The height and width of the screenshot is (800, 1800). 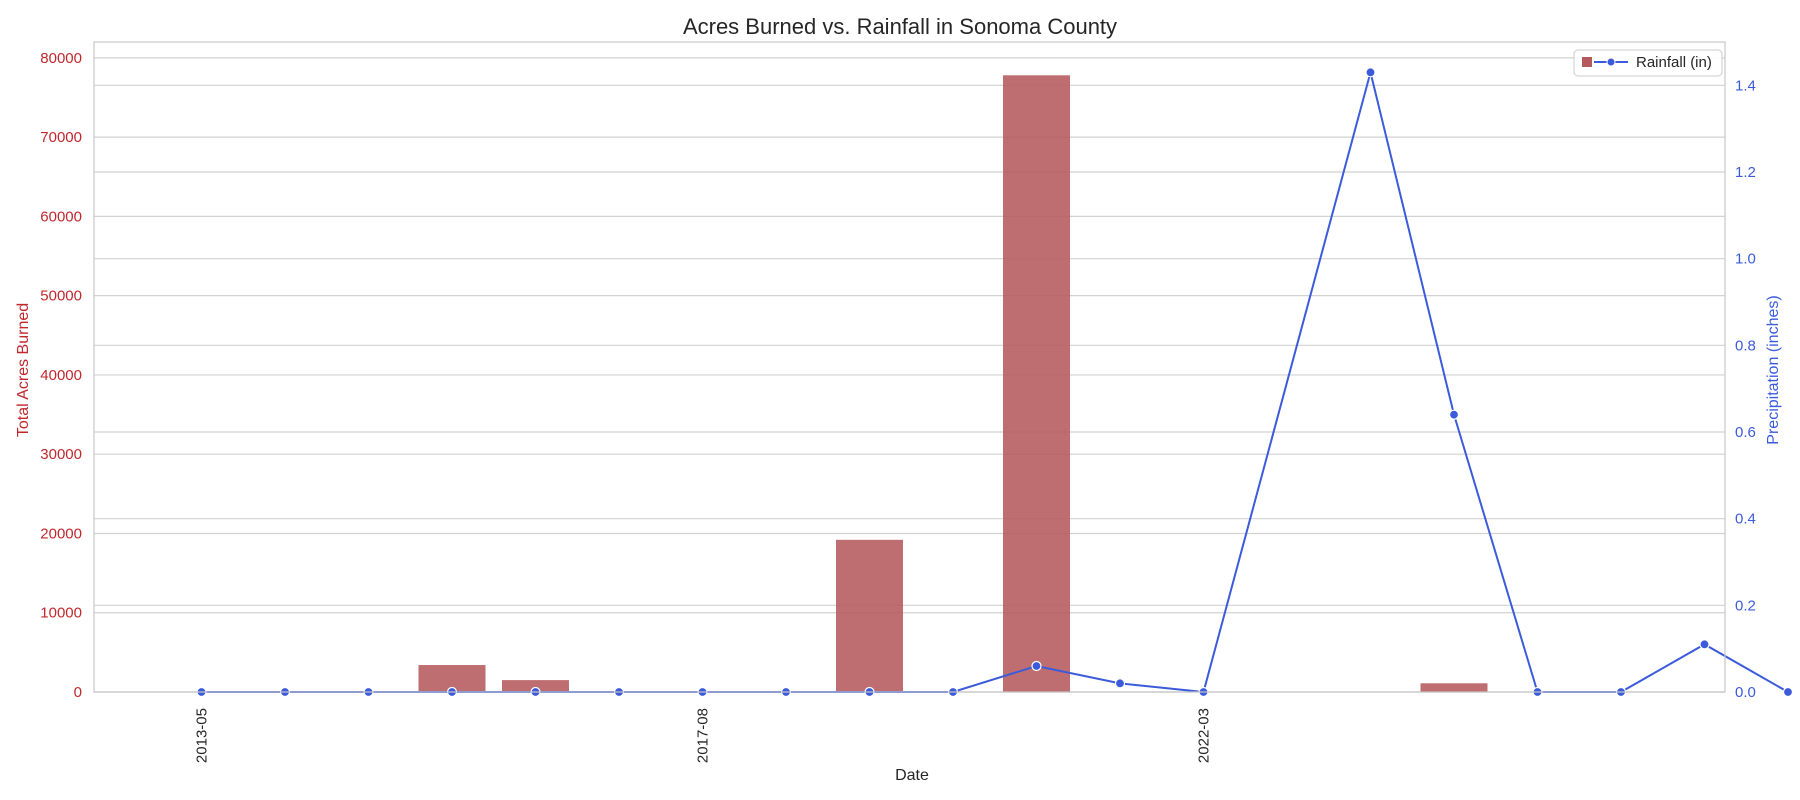 I want to click on right-tick-label-3: 0.6, so click(x=1745, y=432).